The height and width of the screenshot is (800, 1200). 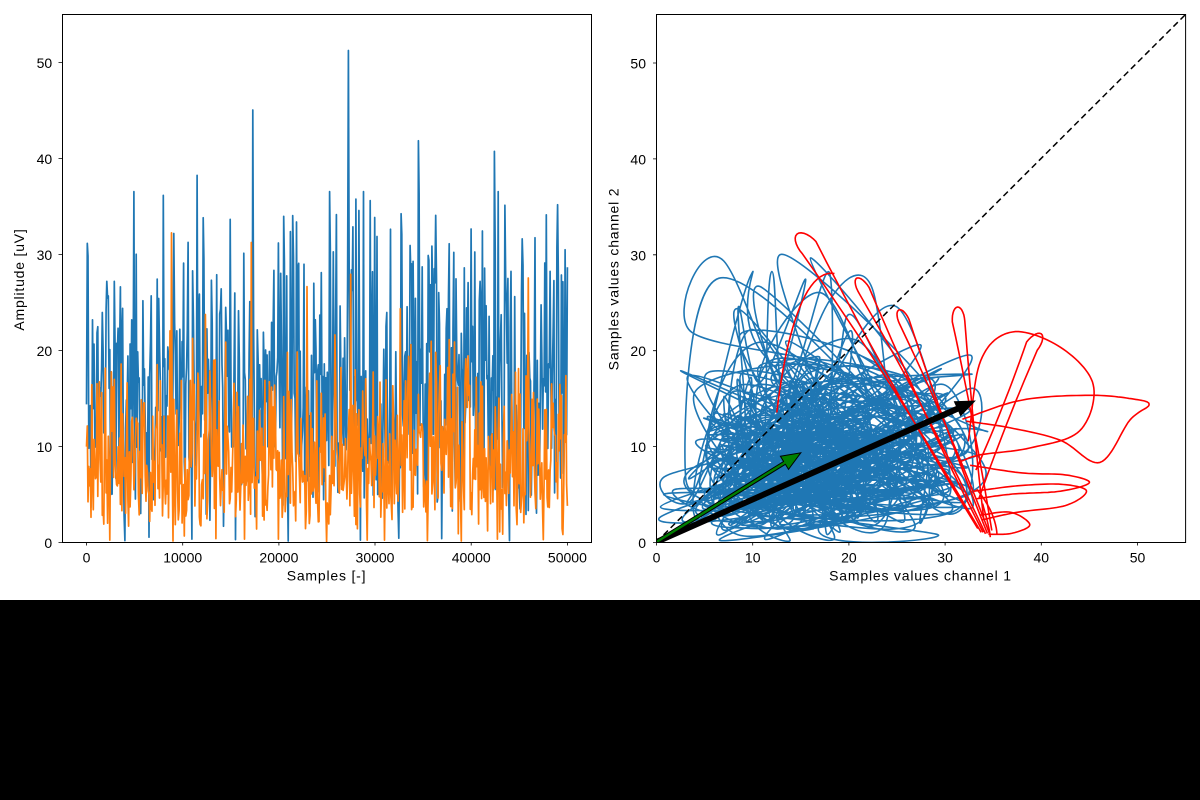 What do you see at coordinates (567, 558) in the screenshot?
I see `svg-text: 50000` at bounding box center [567, 558].